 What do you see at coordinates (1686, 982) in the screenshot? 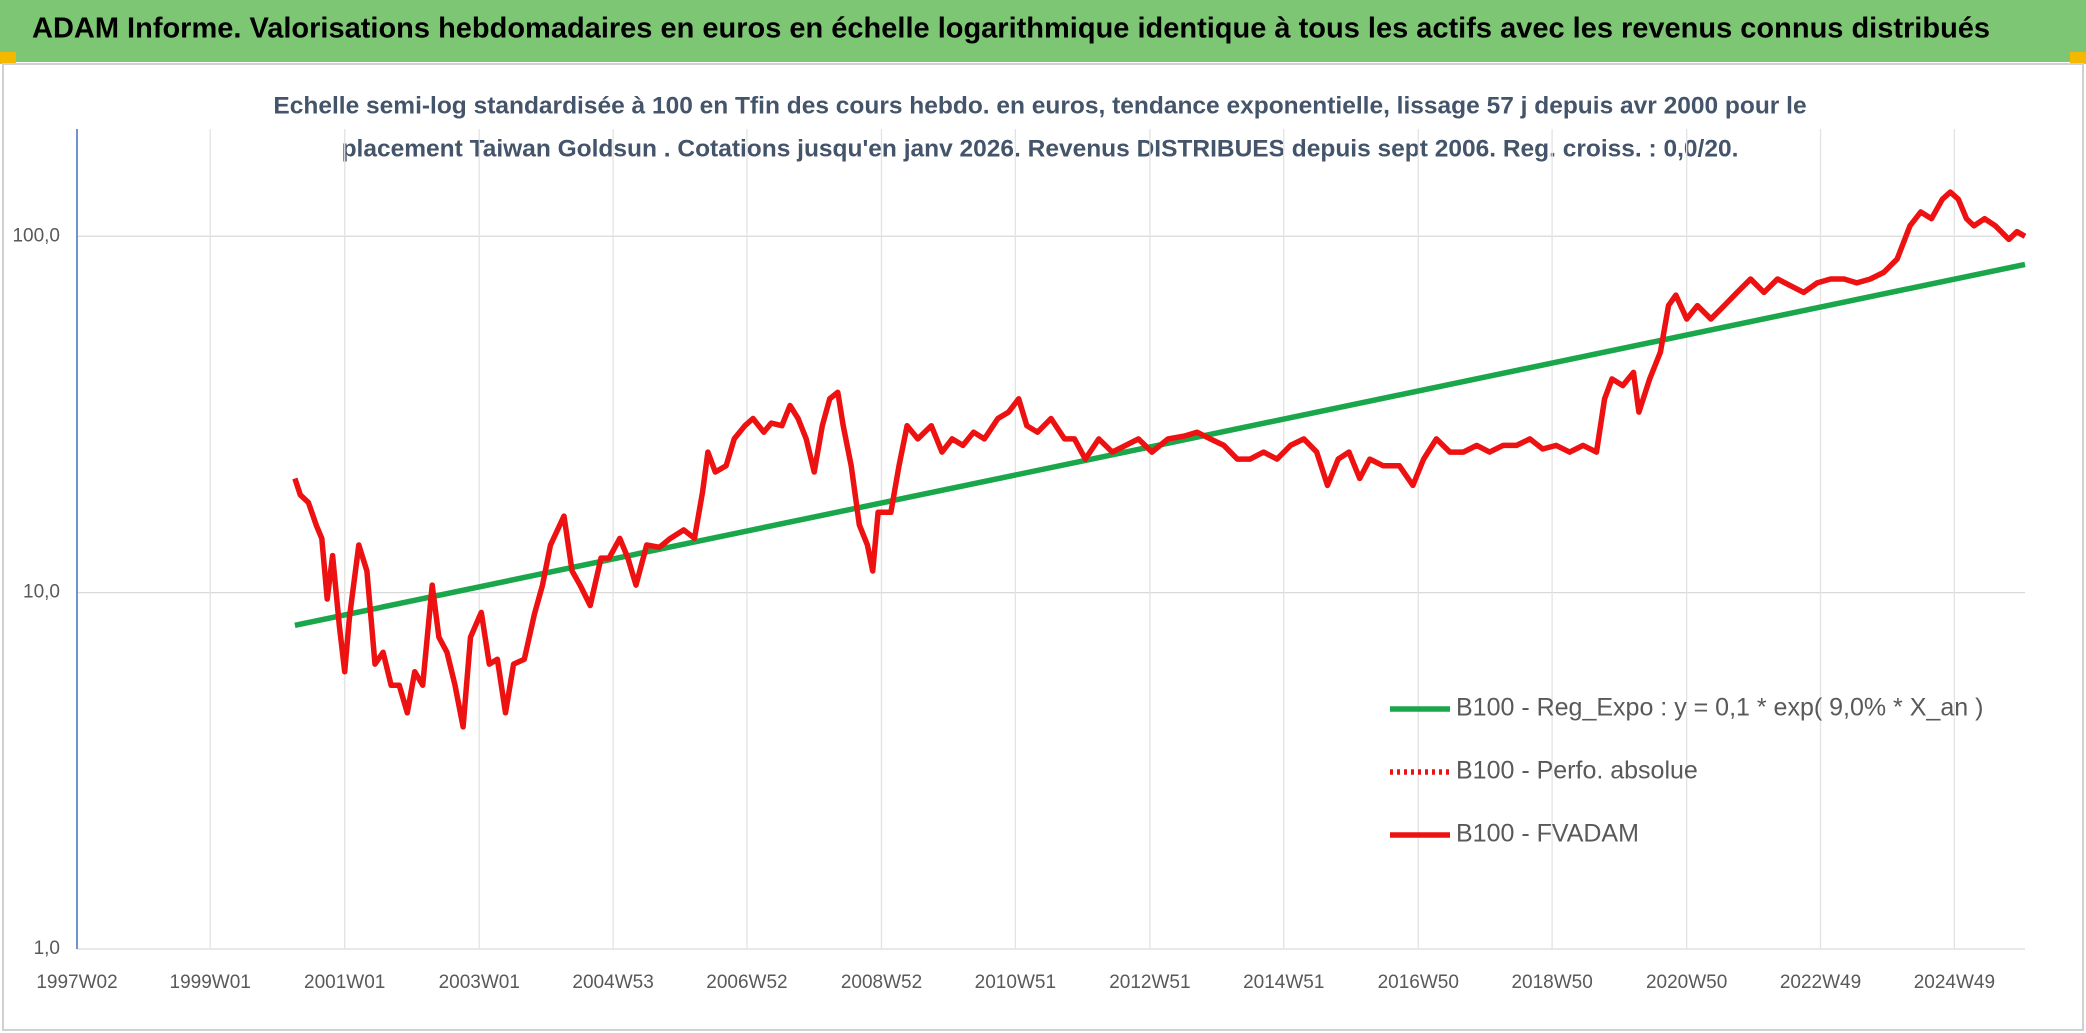
I see `x-tick-label: 2020W50` at bounding box center [1686, 982].